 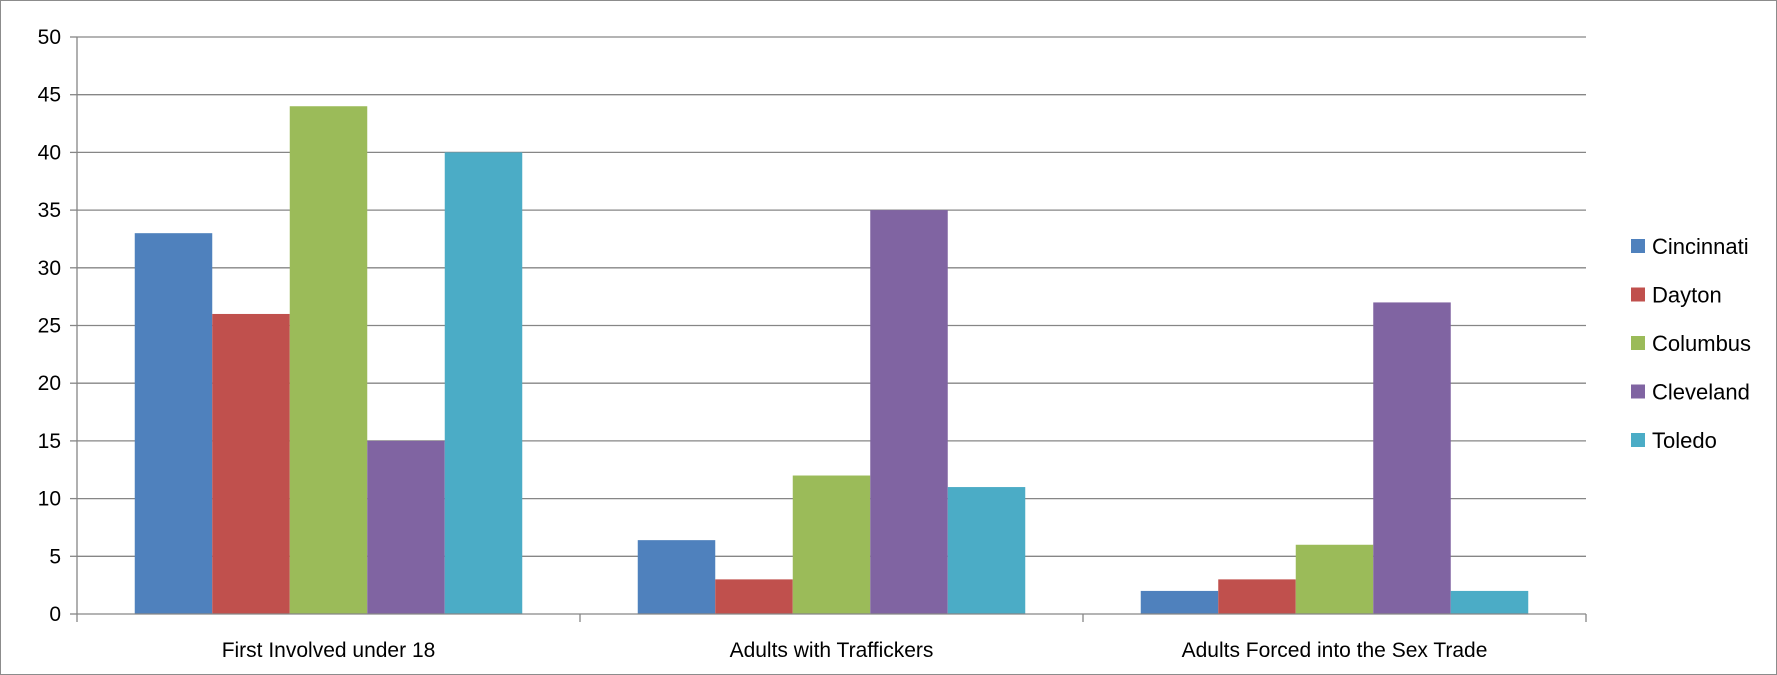 What do you see at coordinates (832, 650) in the screenshot?
I see `x-category-label: Adults with Traffickers` at bounding box center [832, 650].